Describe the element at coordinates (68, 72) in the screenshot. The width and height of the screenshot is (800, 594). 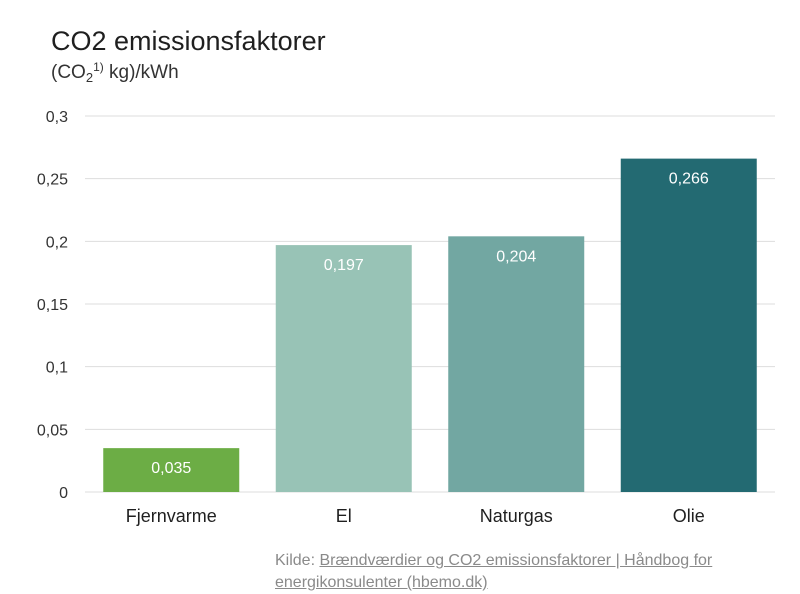
I see `subtitle-text-open: (CO` at that location.